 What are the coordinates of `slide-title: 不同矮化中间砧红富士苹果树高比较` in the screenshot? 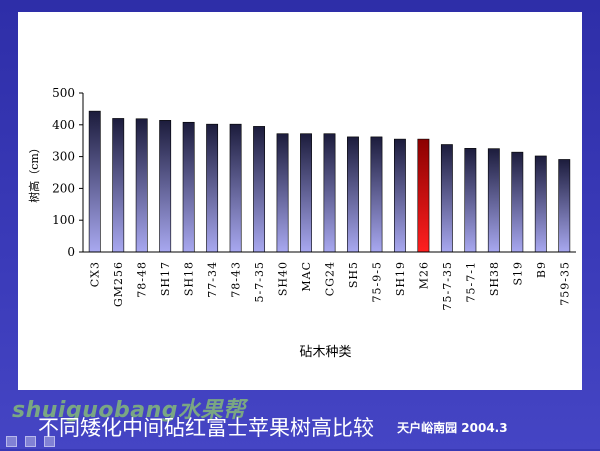 It's located at (206, 428).